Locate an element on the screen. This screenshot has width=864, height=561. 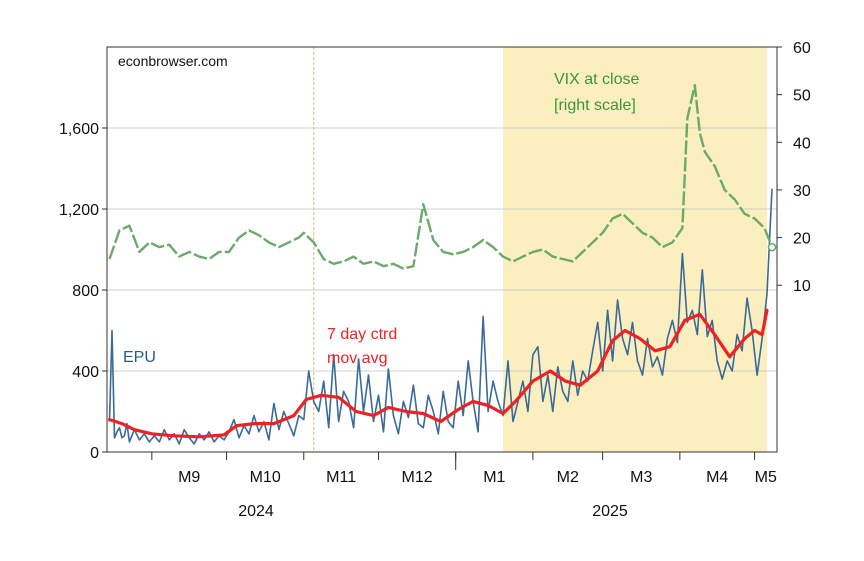
right-tick-label-3: 40 is located at coordinates (802, 143).